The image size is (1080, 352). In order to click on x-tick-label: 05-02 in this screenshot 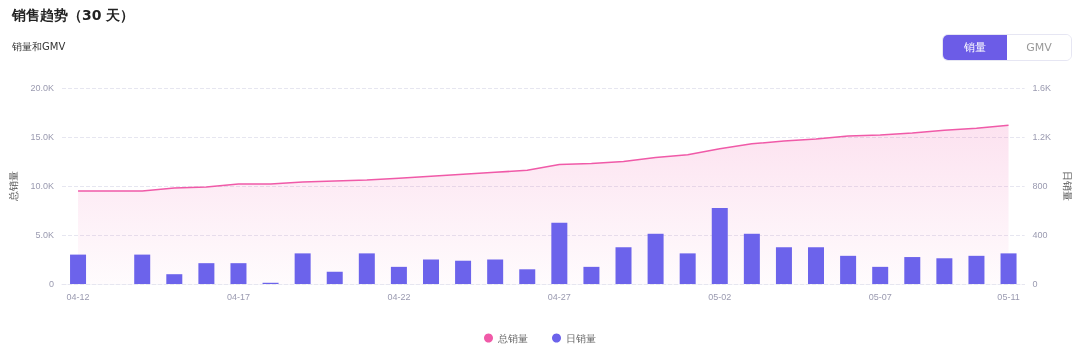, I will do `click(720, 296)`.